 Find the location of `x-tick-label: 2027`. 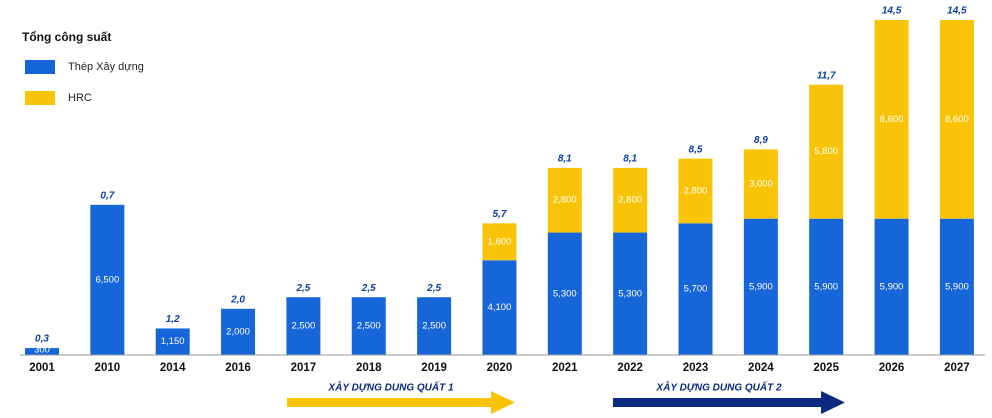

x-tick-label: 2027 is located at coordinates (957, 368).